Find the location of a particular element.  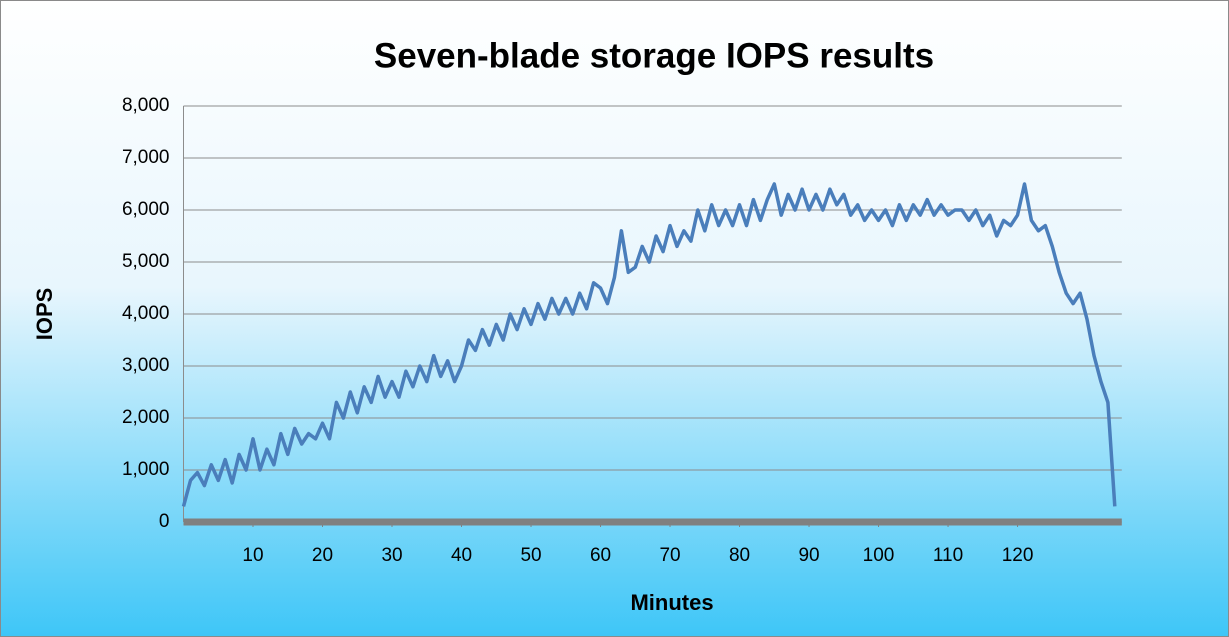

x-tick-label: 100 is located at coordinates (879, 555).